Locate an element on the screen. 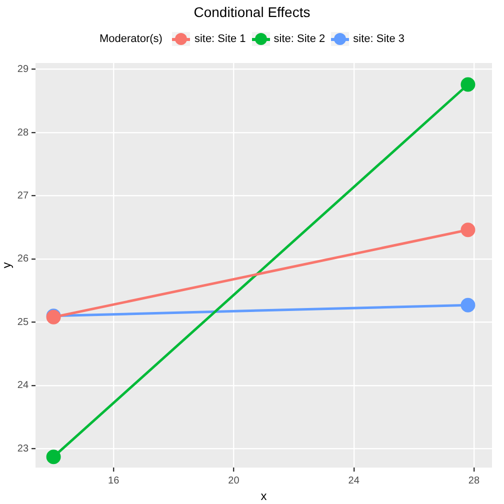 Image resolution: width=504 pixels, height=504 pixels. y-axis-title: y is located at coordinates (7, 265).